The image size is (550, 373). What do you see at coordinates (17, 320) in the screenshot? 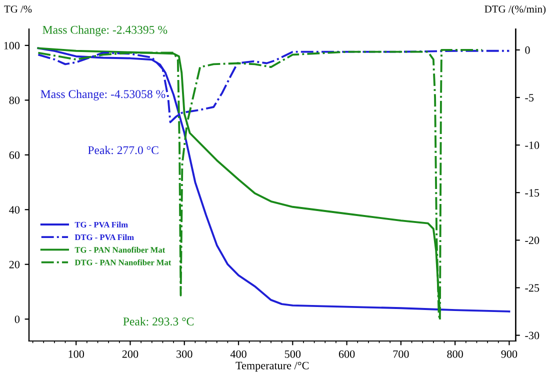
I see `y-tick-label: 0` at bounding box center [17, 320].